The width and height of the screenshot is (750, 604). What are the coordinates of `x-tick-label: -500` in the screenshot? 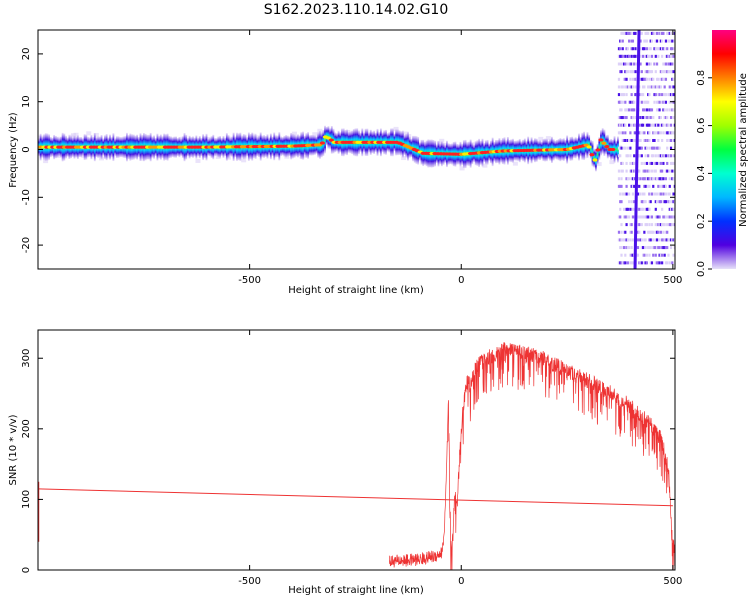 It's located at (249, 581).